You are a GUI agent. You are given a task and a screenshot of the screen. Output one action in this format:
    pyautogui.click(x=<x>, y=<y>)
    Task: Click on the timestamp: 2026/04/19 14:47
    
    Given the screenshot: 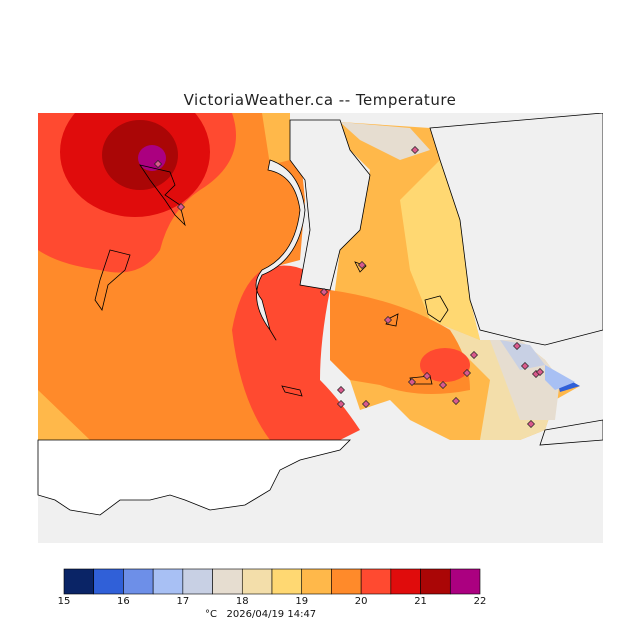 What is the action you would take?
    pyautogui.click(x=271, y=614)
    